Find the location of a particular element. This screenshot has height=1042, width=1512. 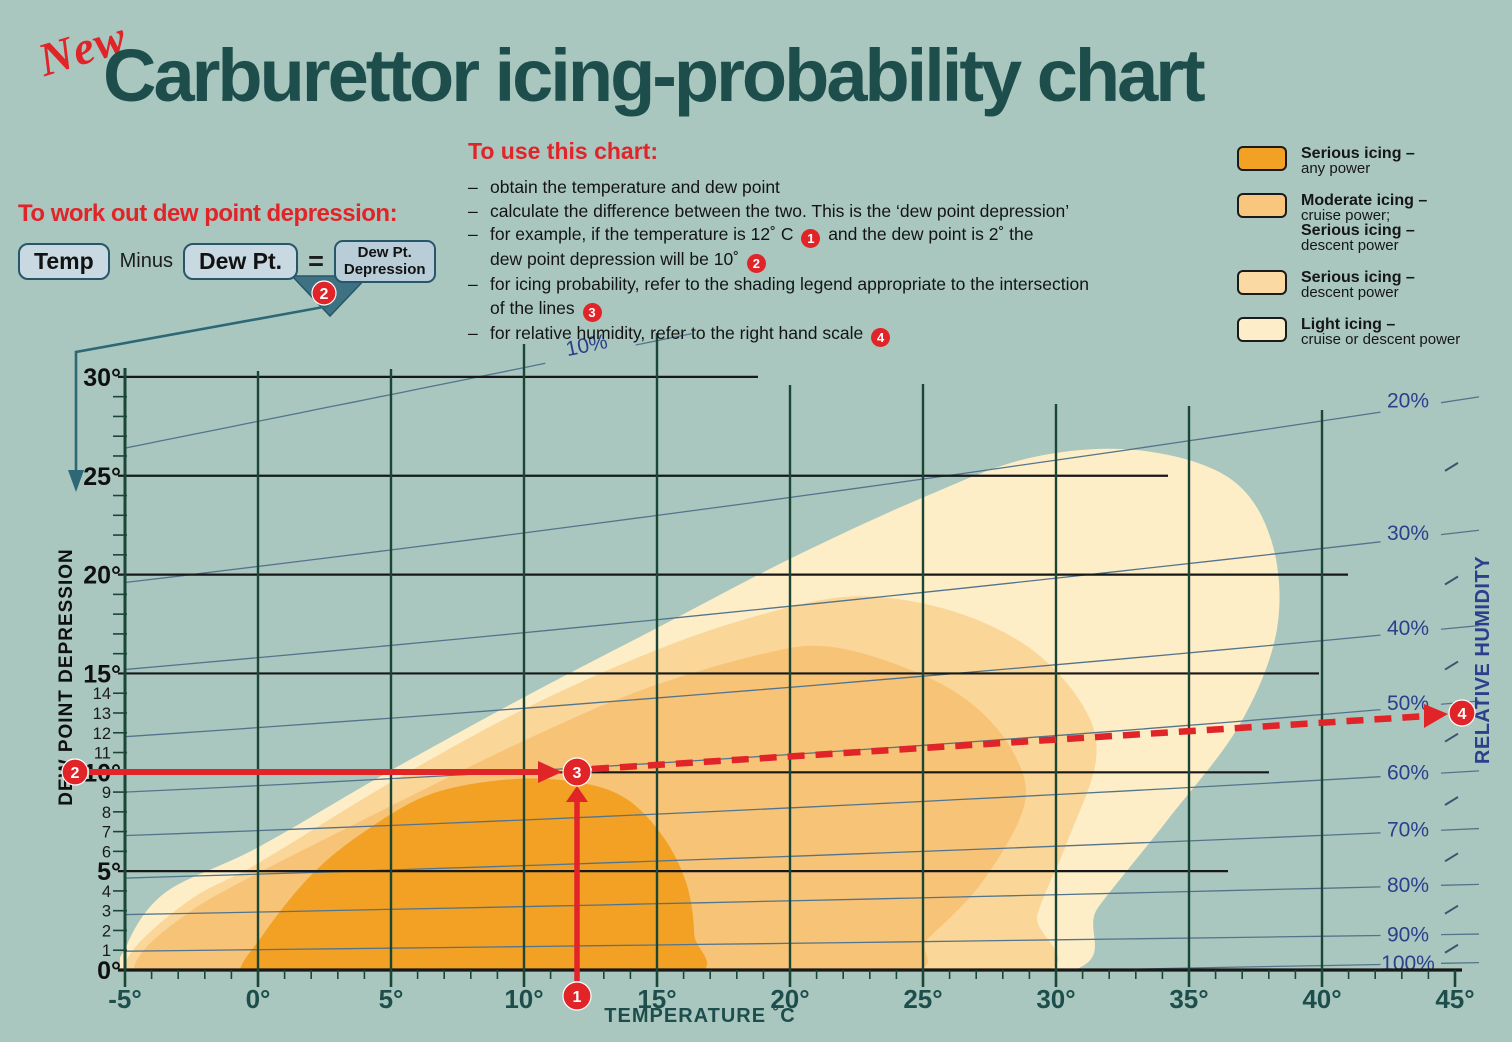

rh-tick-label: 90% is located at coordinates (1408, 934).